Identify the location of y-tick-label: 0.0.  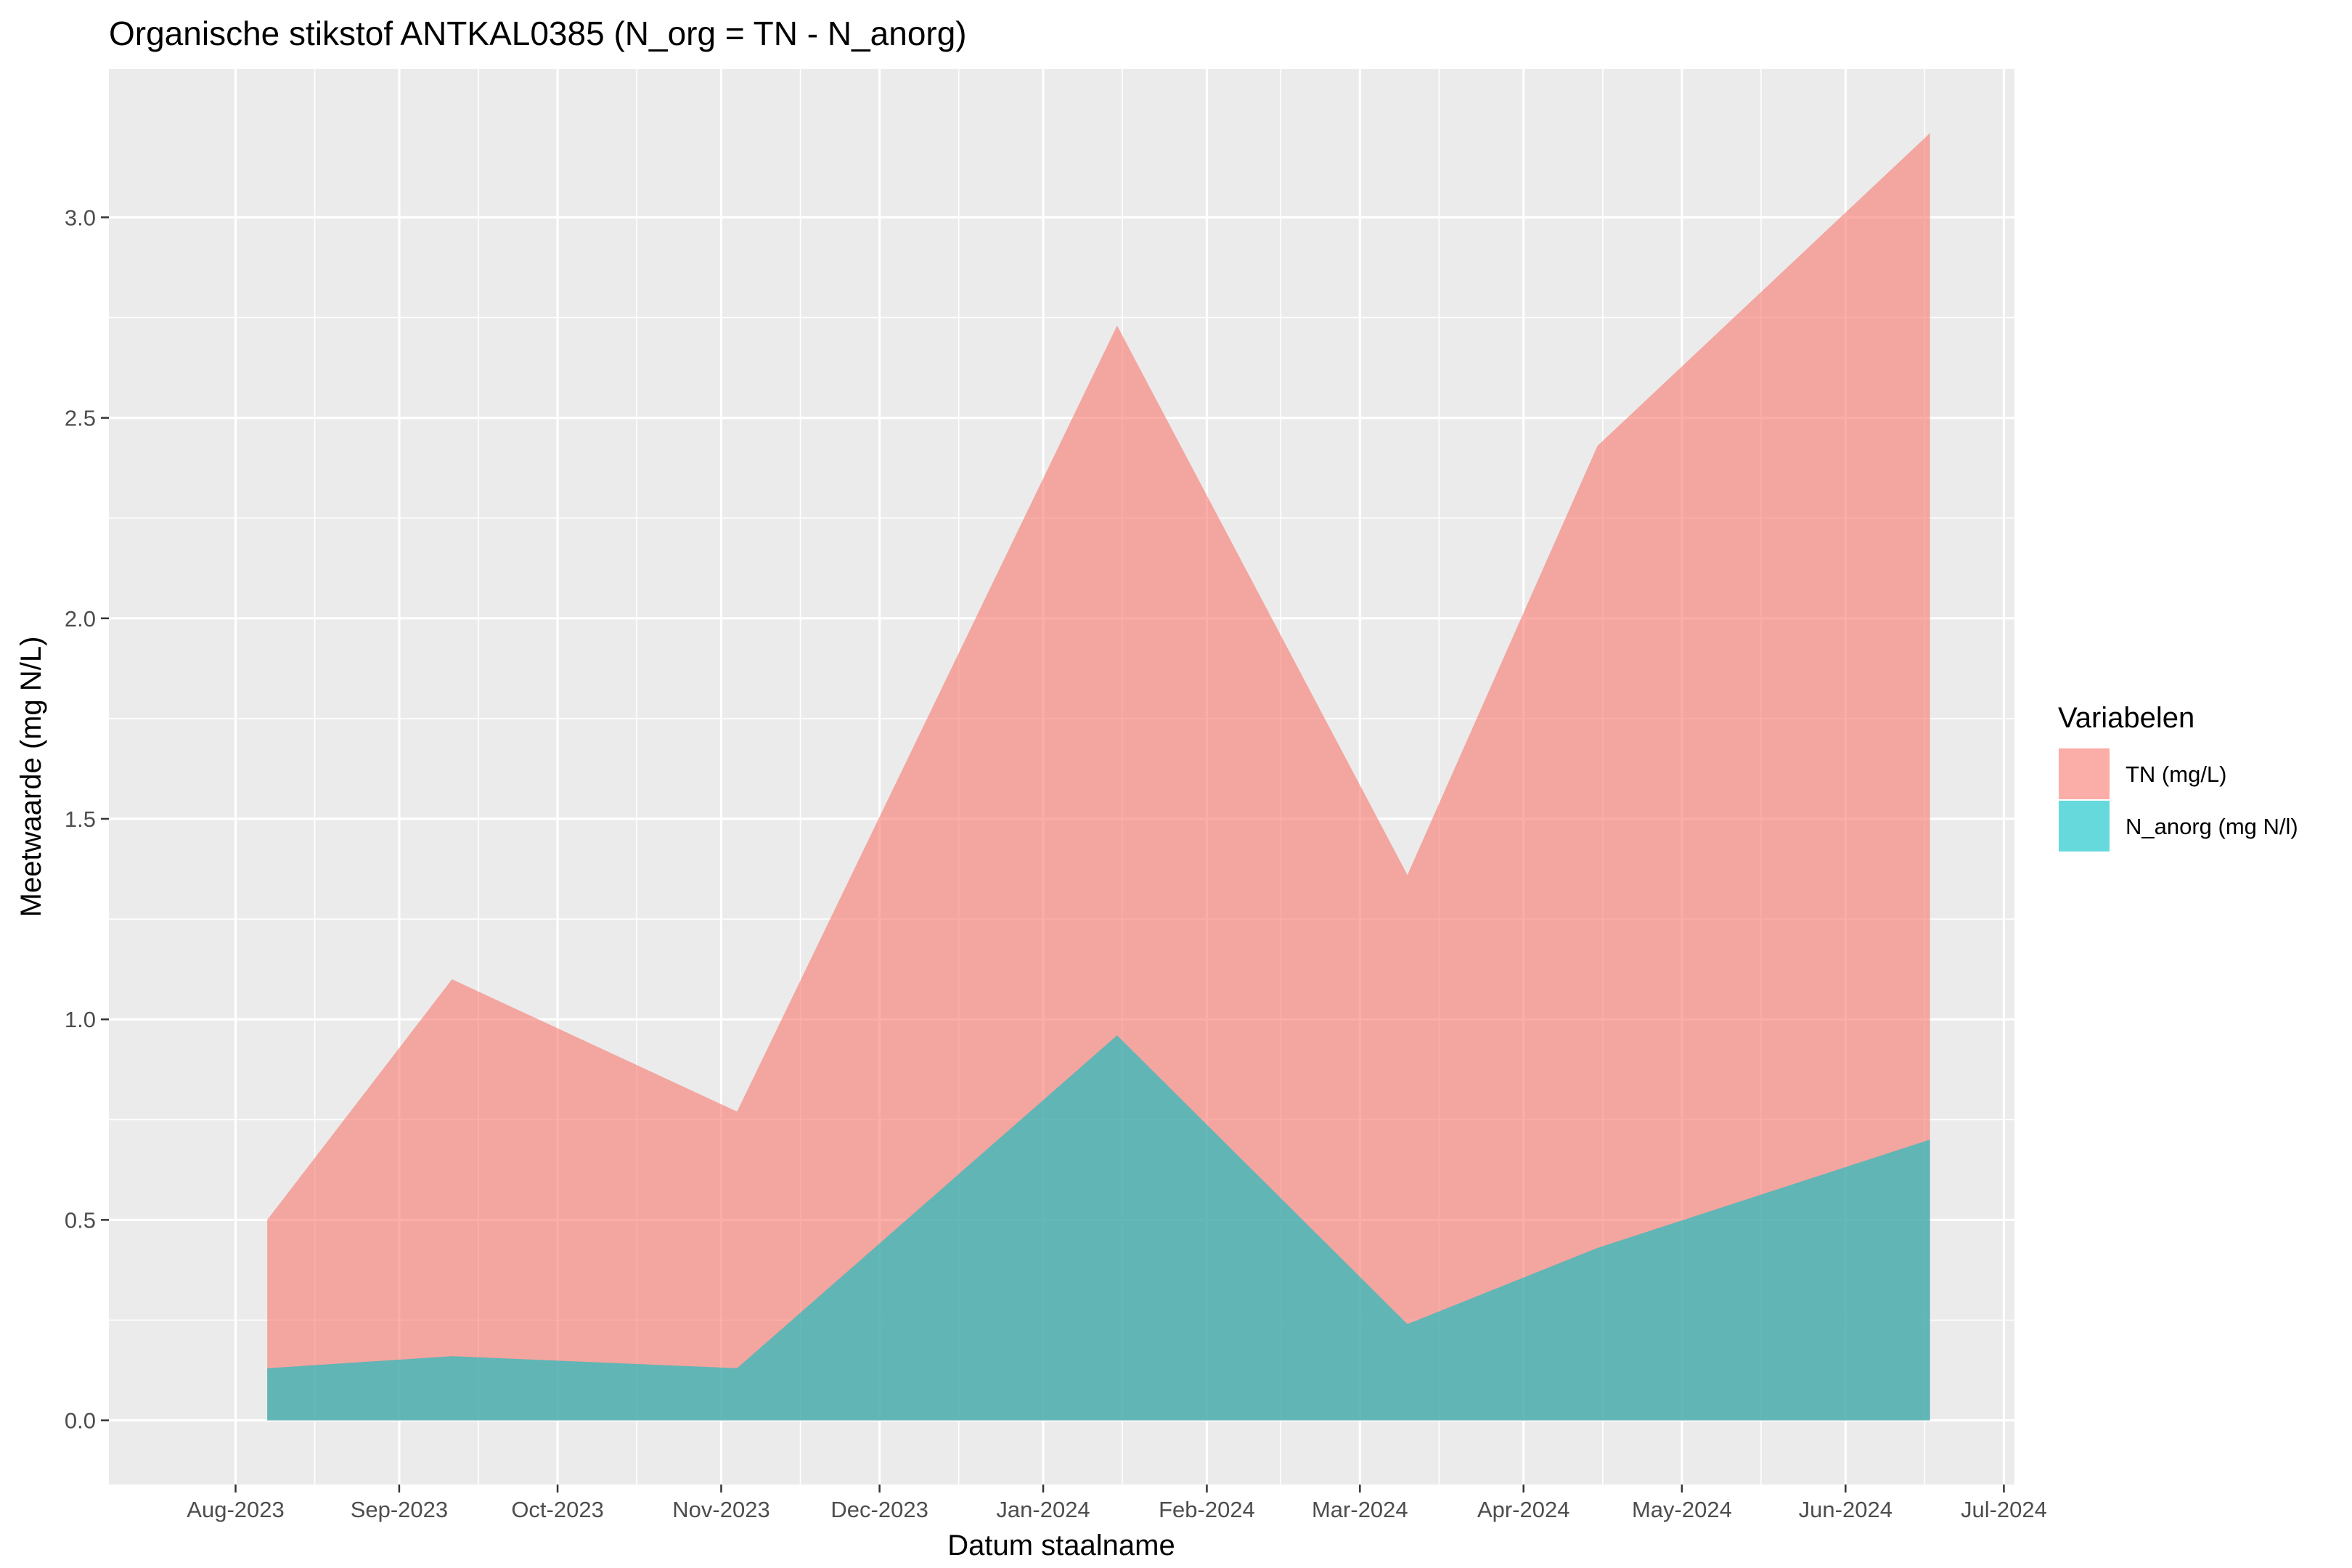
(81, 1421).